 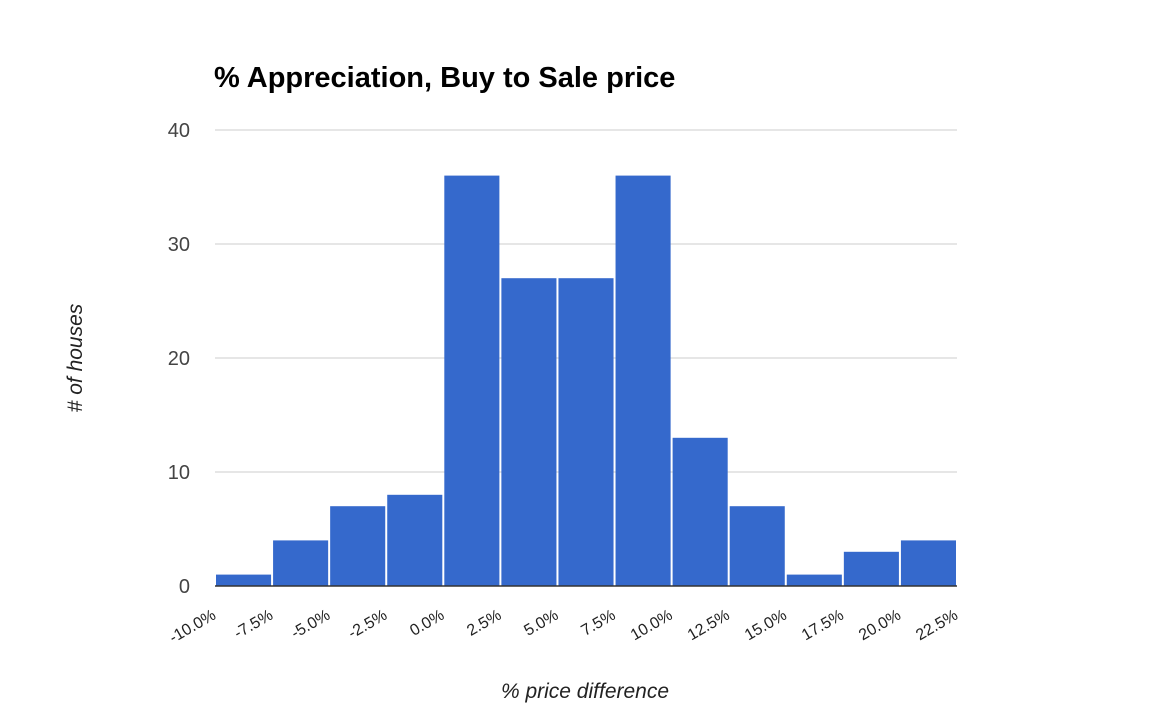 I want to click on y-axis-label: # of houses, so click(x=75, y=357).